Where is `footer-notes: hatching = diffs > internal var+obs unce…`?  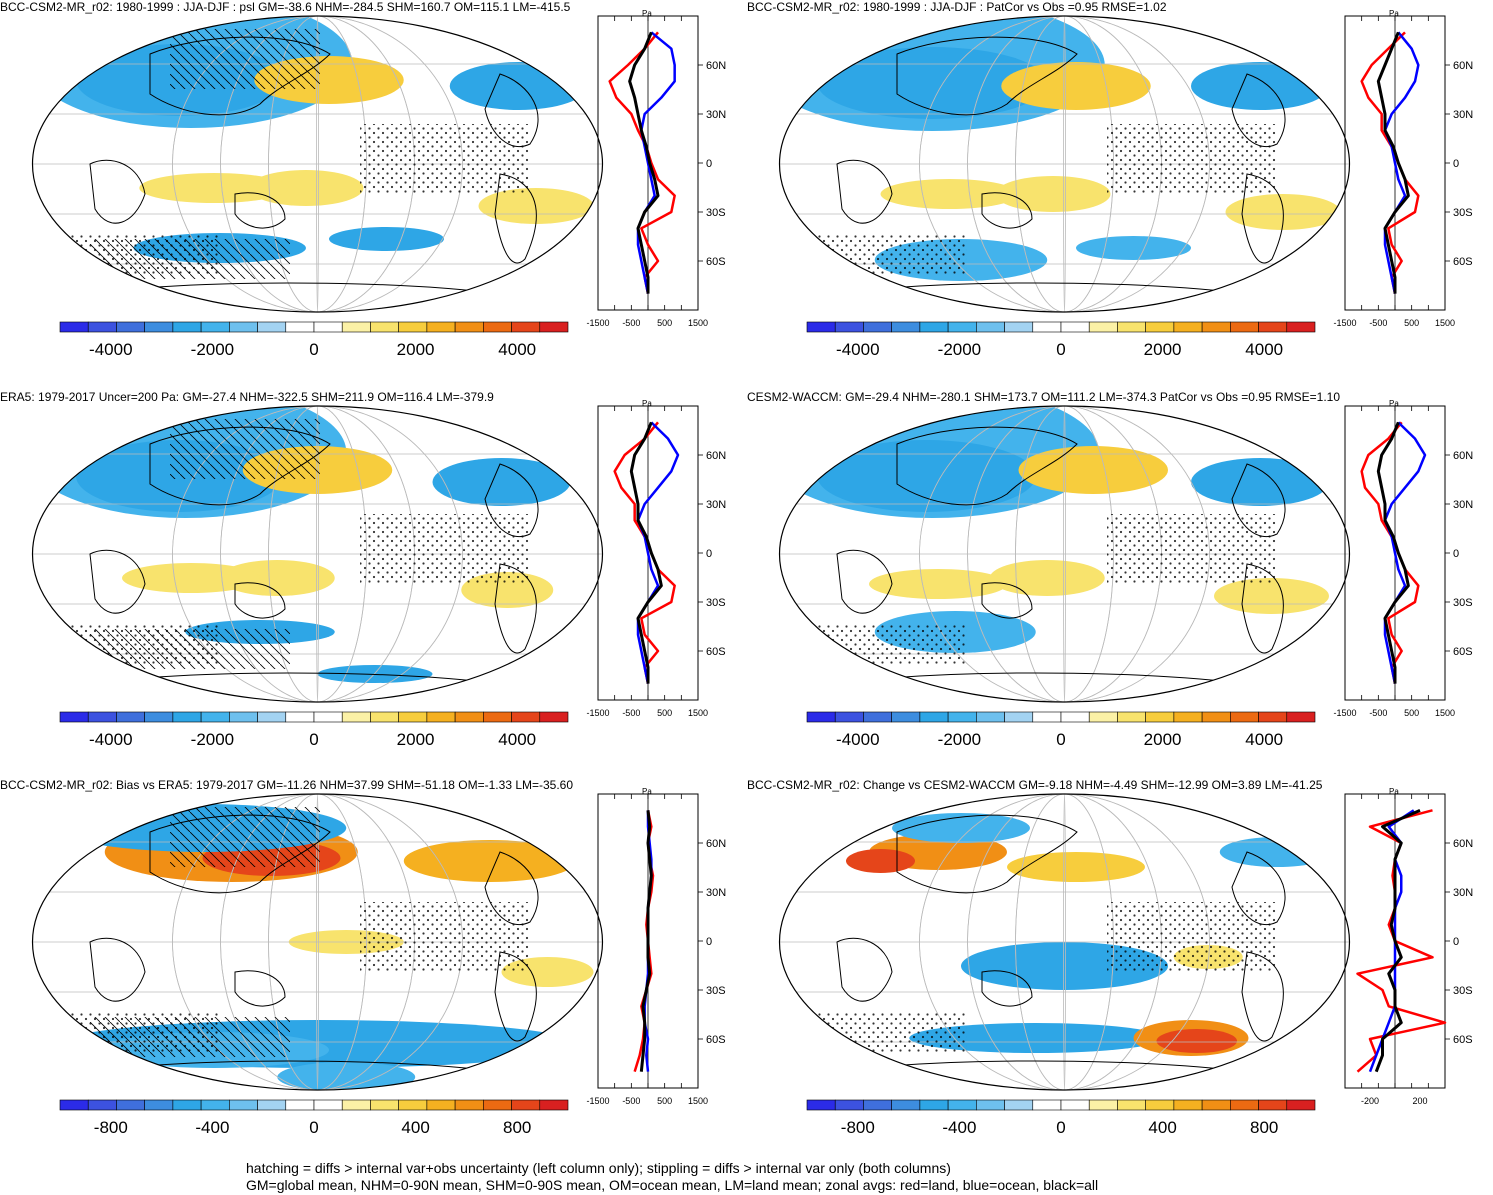
footer-notes: hatching = diffs > internal var+obs unce… is located at coordinates (672, 1177).